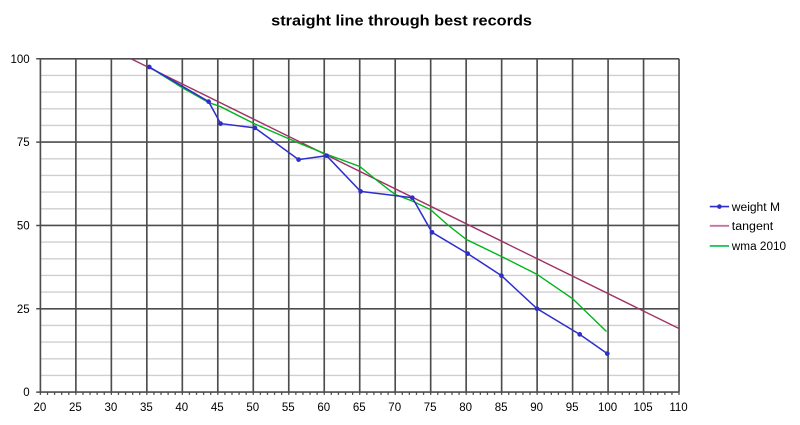 This screenshot has width=800, height=425. I want to click on svg-text: 35, so click(146, 408).